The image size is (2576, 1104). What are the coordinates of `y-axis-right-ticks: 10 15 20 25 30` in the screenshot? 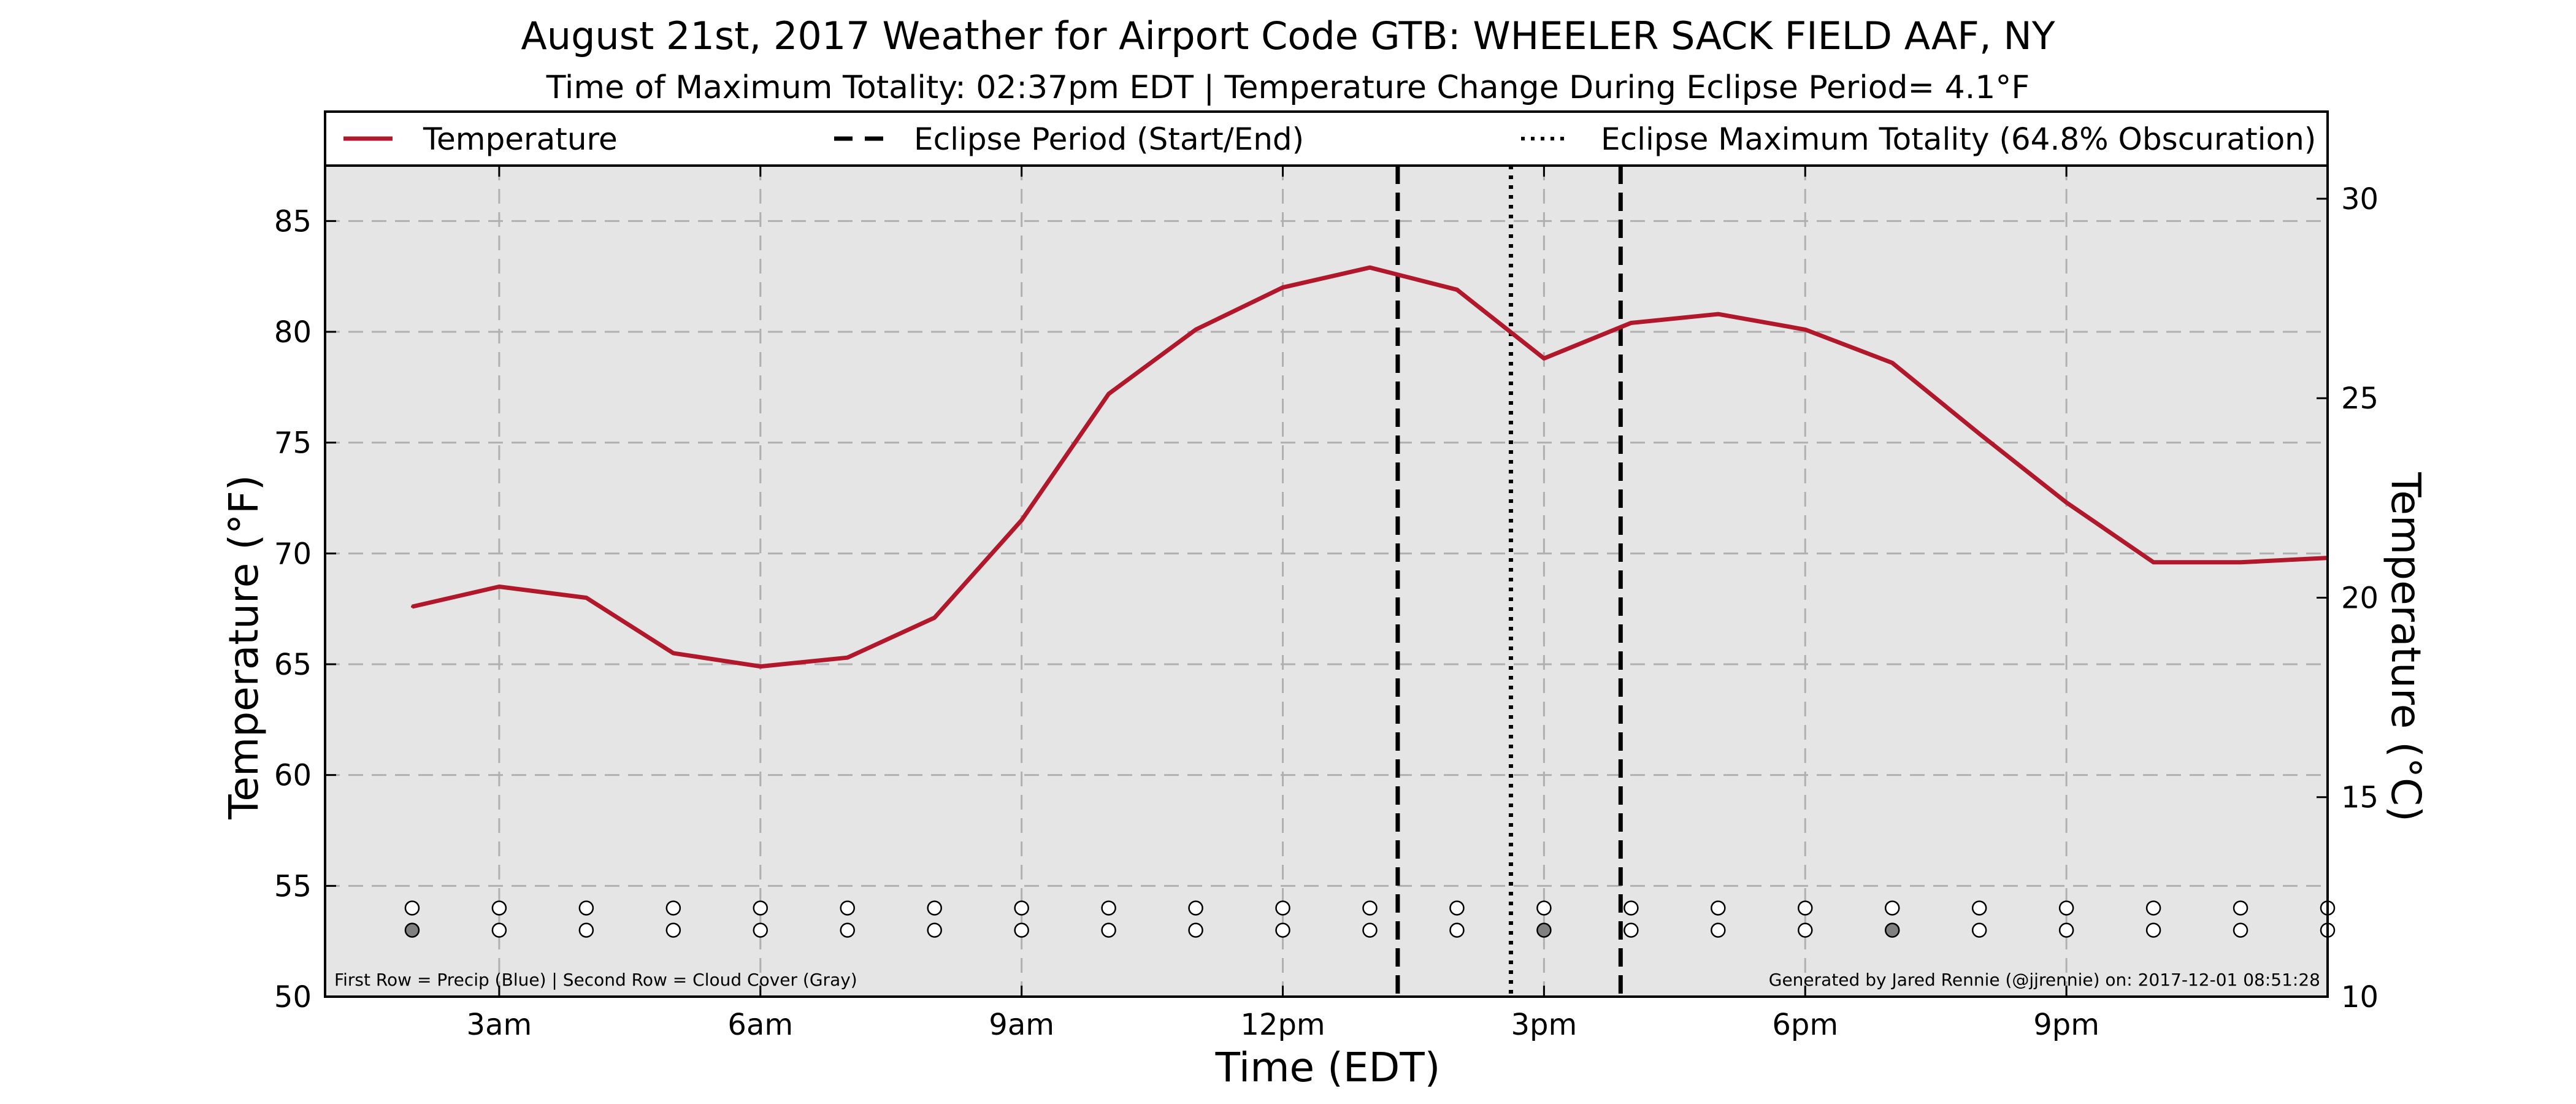 It's located at (2348, 598).